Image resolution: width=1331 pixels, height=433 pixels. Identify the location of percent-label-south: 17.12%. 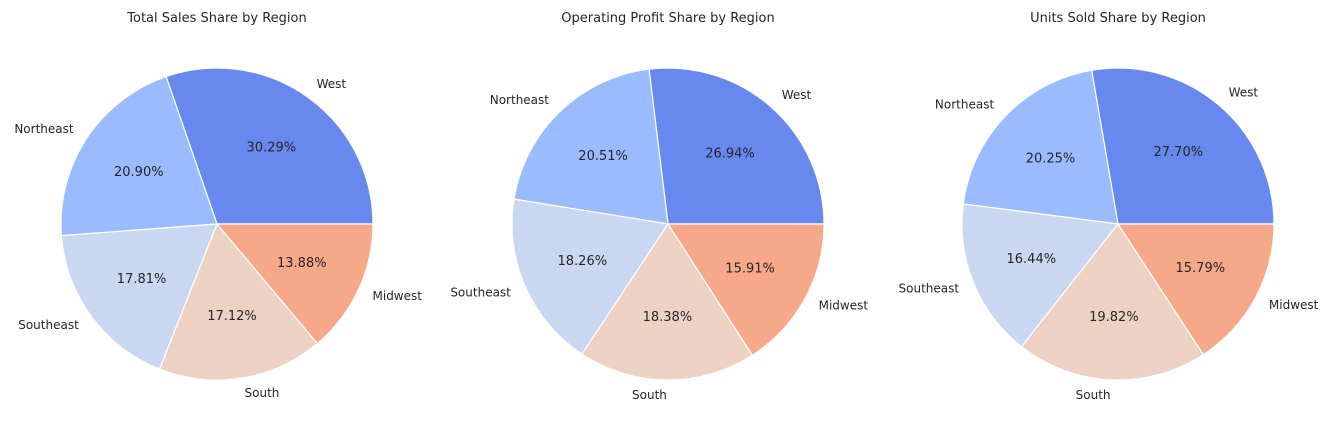
(232, 316).